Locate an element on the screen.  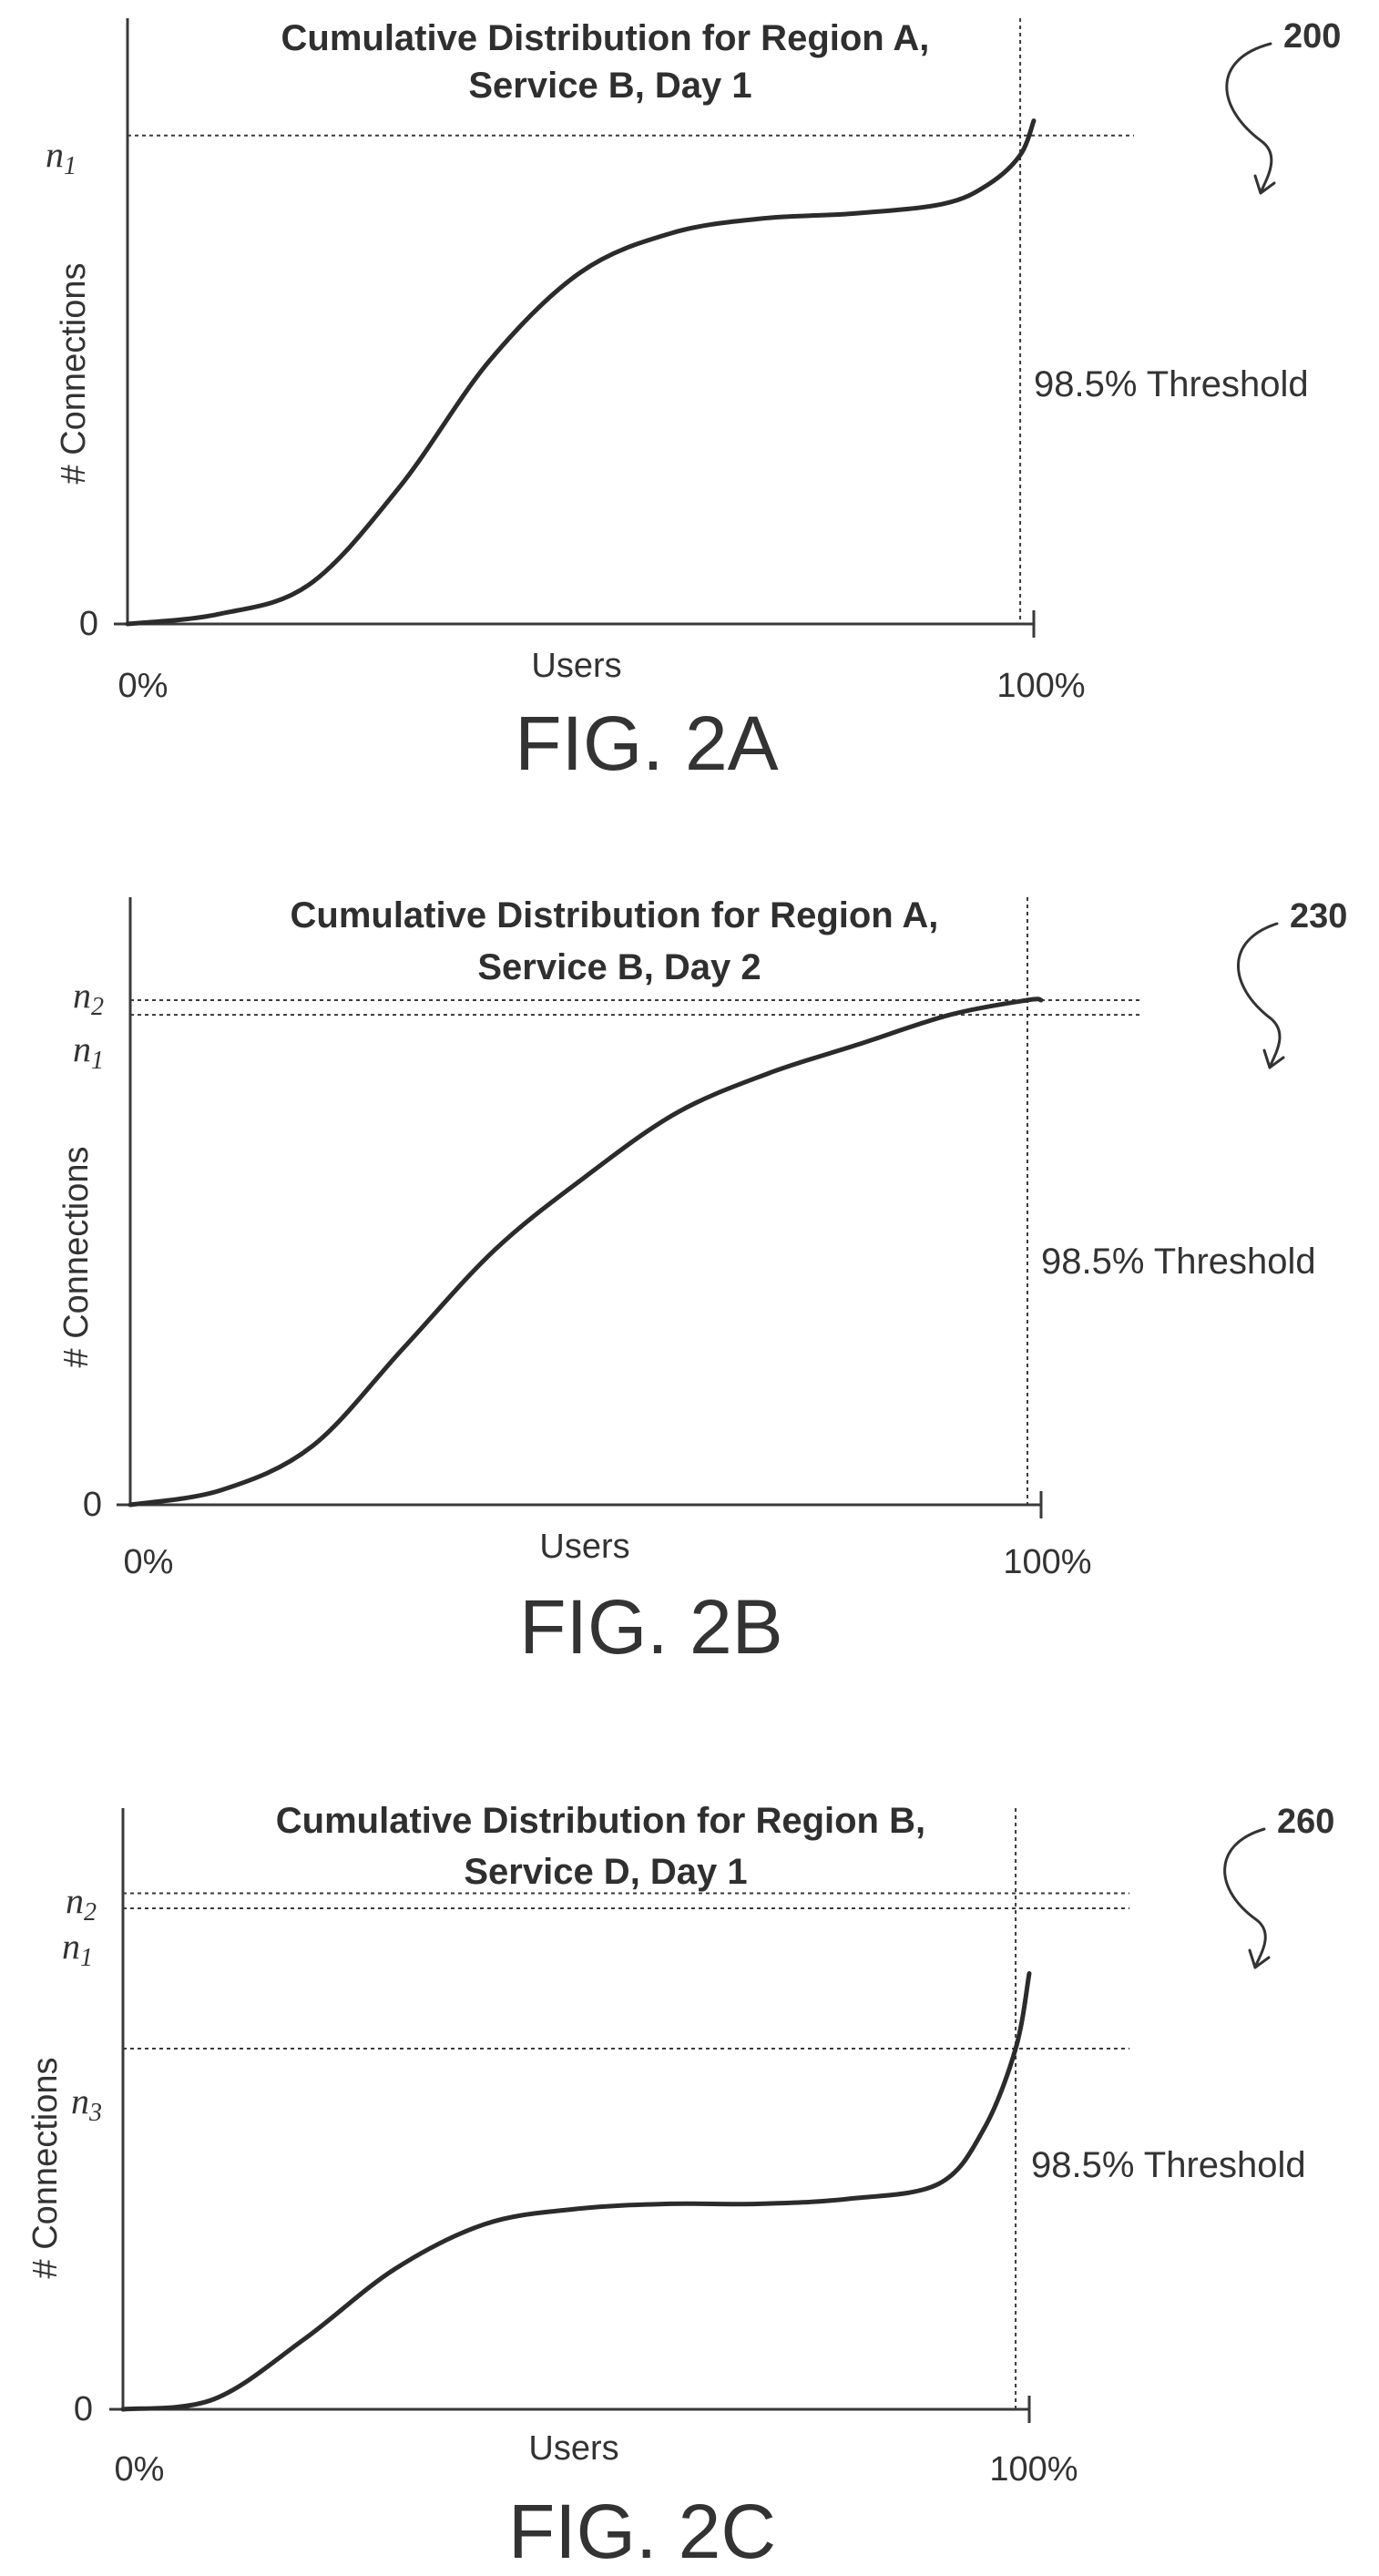
chart-2a-reference-number: 200 is located at coordinates (1312, 37).